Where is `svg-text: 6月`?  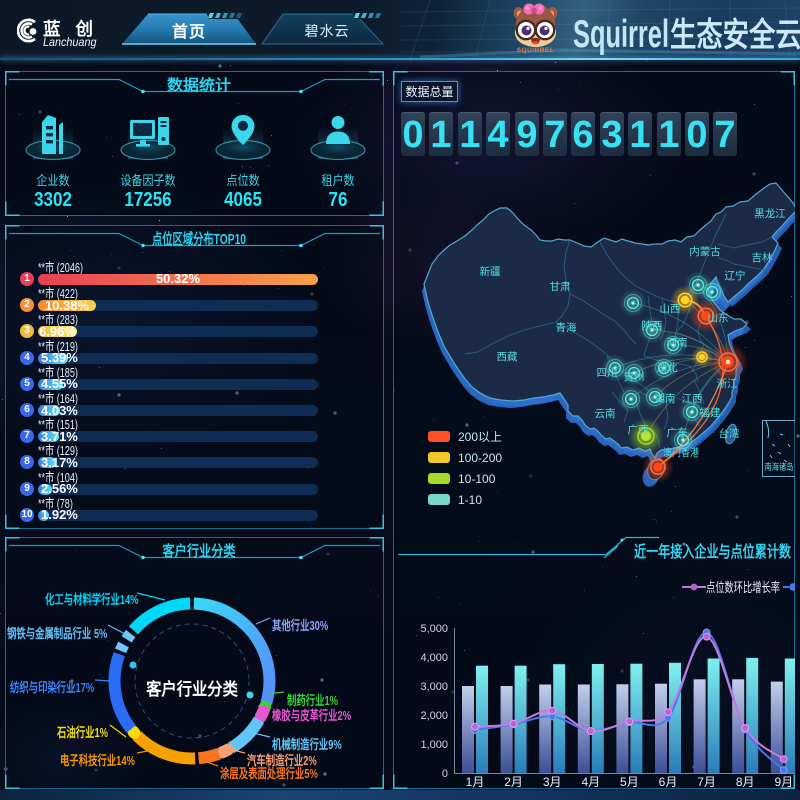 svg-text: 6月 is located at coordinates (668, 782).